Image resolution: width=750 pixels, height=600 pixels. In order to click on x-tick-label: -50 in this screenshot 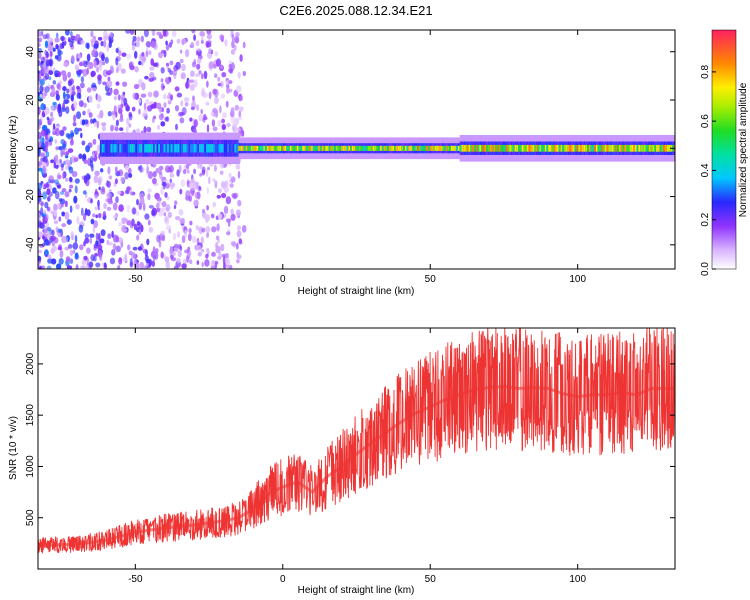, I will do `click(135, 279)`.